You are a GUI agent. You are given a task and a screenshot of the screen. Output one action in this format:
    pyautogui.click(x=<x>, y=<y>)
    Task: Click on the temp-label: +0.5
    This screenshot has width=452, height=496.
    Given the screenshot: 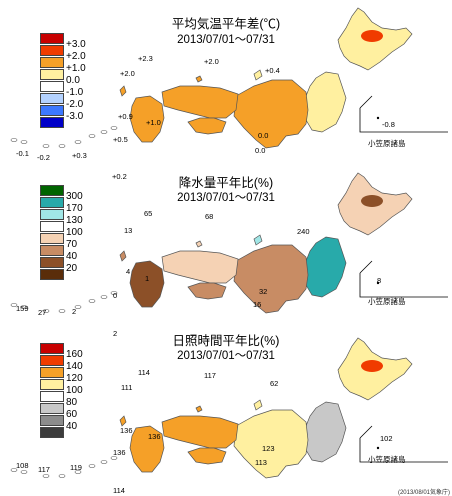 What is the action you would take?
    pyautogui.click(x=120, y=139)
    